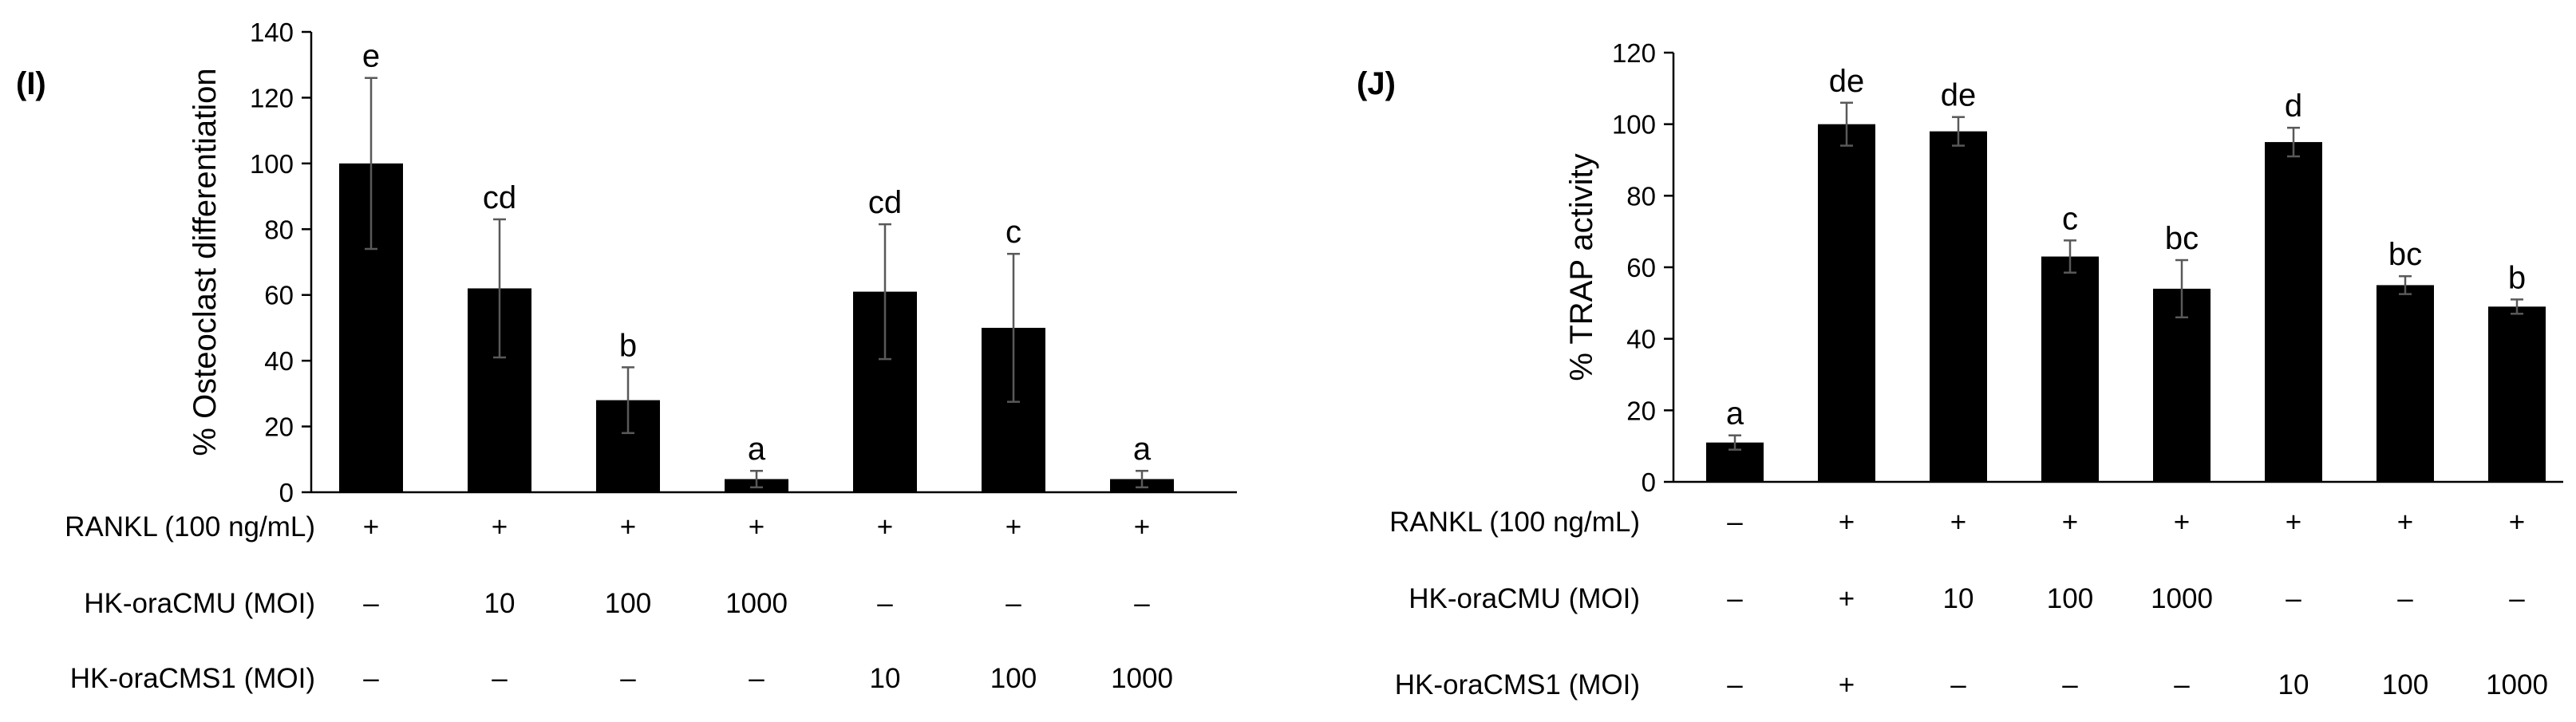 The height and width of the screenshot is (722, 2576). I want to click on y-axis-label: % Osteoclast differentiation, so click(205, 262).